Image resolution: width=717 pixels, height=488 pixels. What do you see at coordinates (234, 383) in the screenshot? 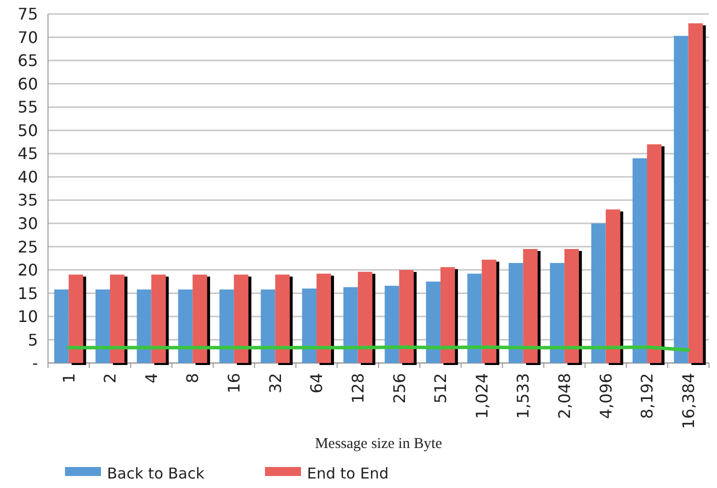
I see `x-tick-label: 16` at bounding box center [234, 383].